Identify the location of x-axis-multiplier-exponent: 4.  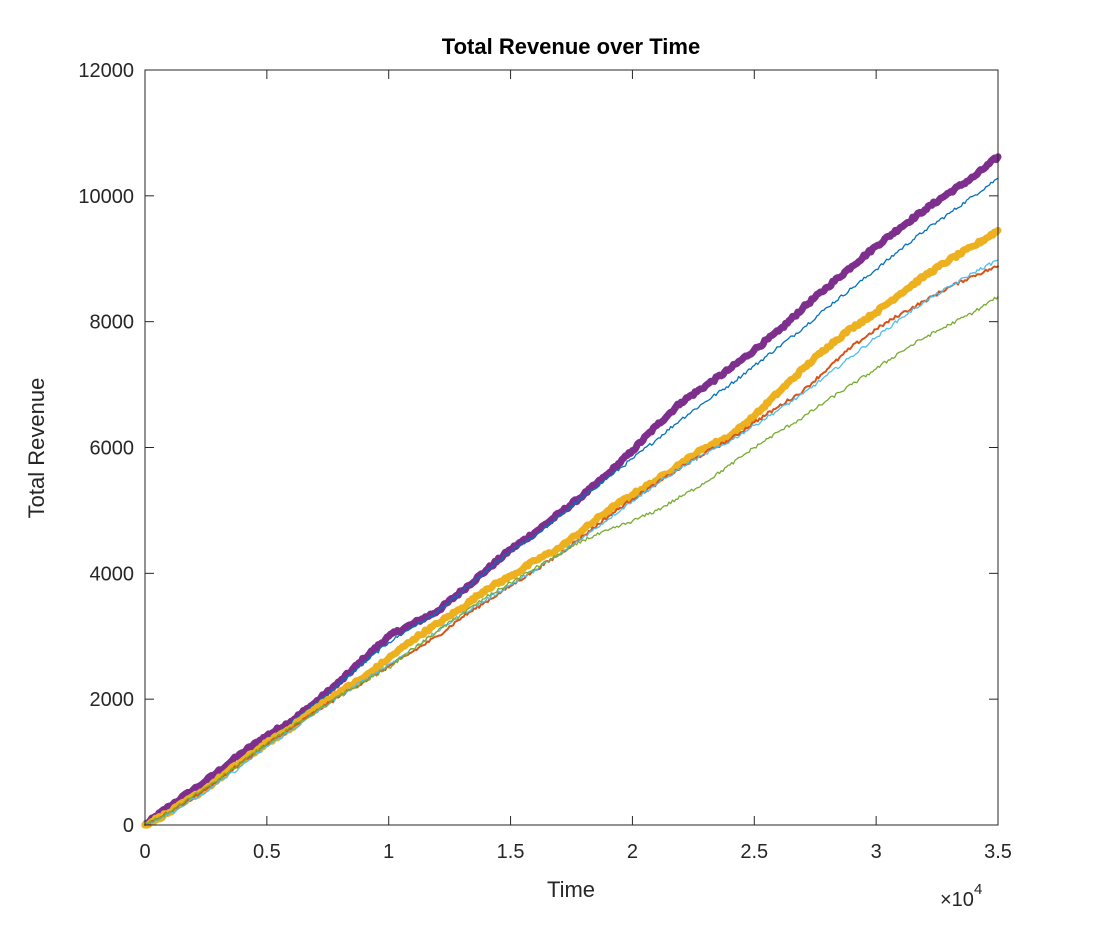
(978, 889).